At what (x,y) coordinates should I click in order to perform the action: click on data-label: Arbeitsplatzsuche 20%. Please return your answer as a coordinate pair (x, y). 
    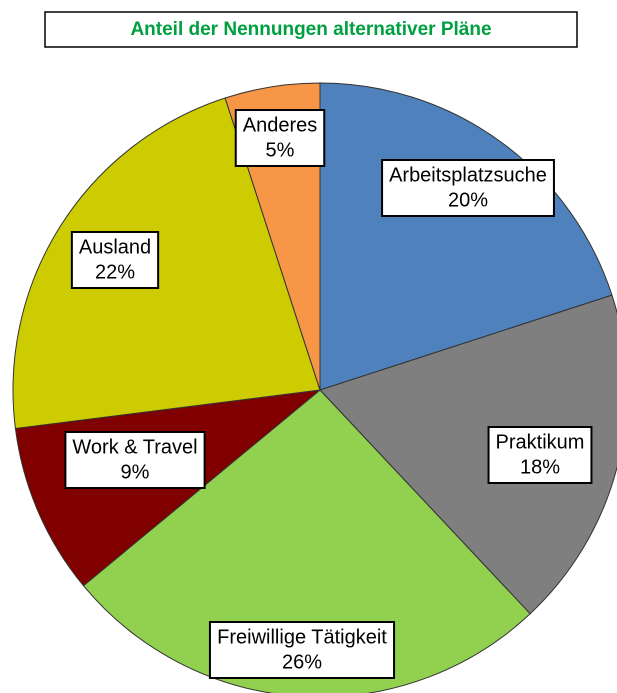
    Looking at the image, I should click on (468, 188).